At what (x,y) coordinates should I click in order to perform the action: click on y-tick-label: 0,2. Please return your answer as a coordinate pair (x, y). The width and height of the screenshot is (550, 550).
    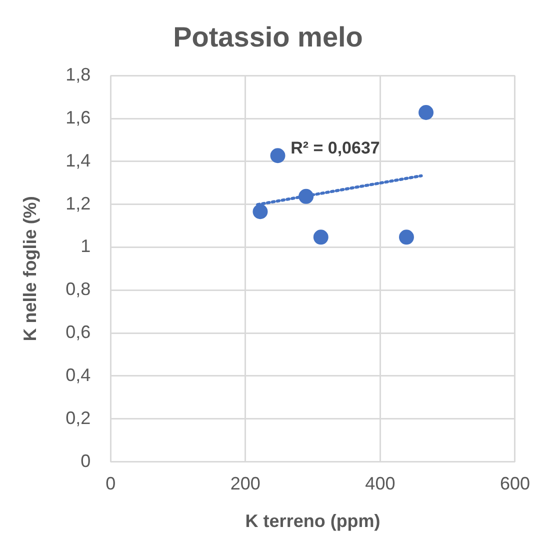
    Looking at the image, I should click on (78, 418).